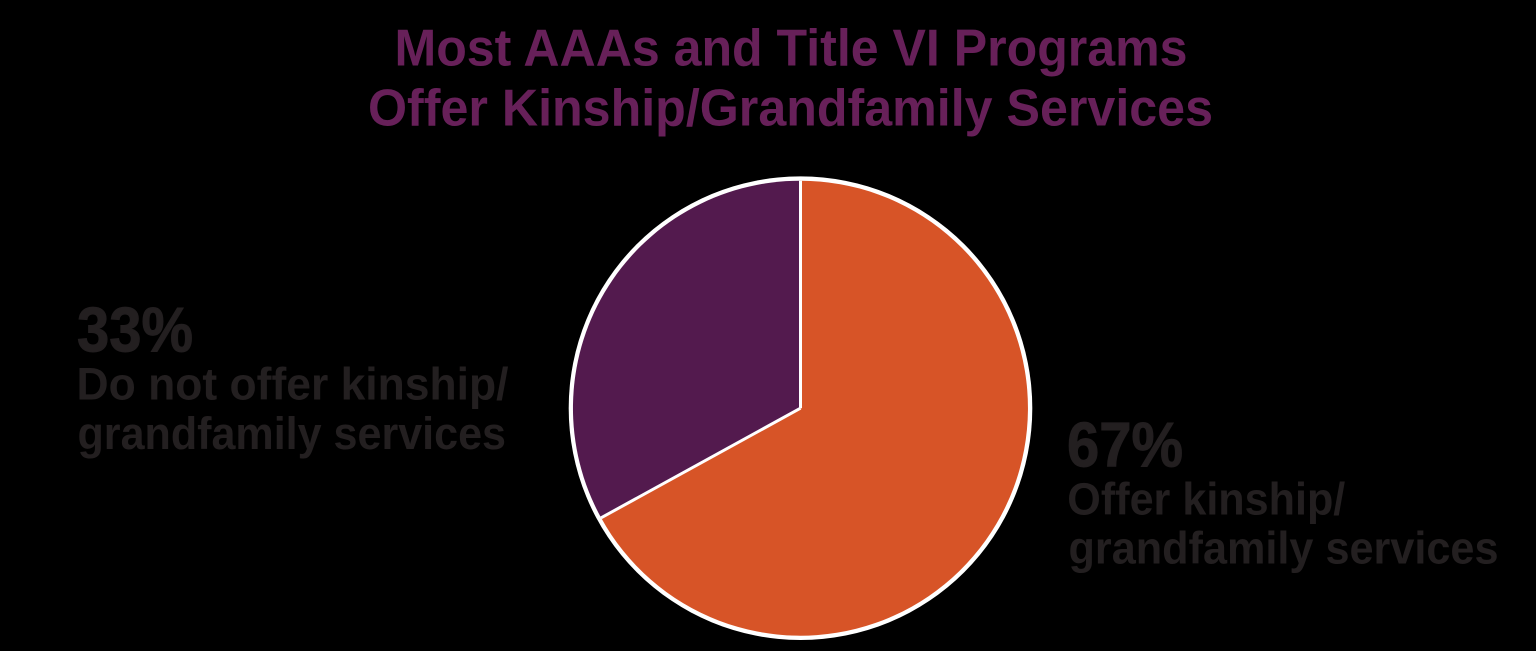 Image resolution: width=1536 pixels, height=651 pixels. Describe the element at coordinates (1125, 445) in the screenshot. I see `svg-text: 67%` at that location.